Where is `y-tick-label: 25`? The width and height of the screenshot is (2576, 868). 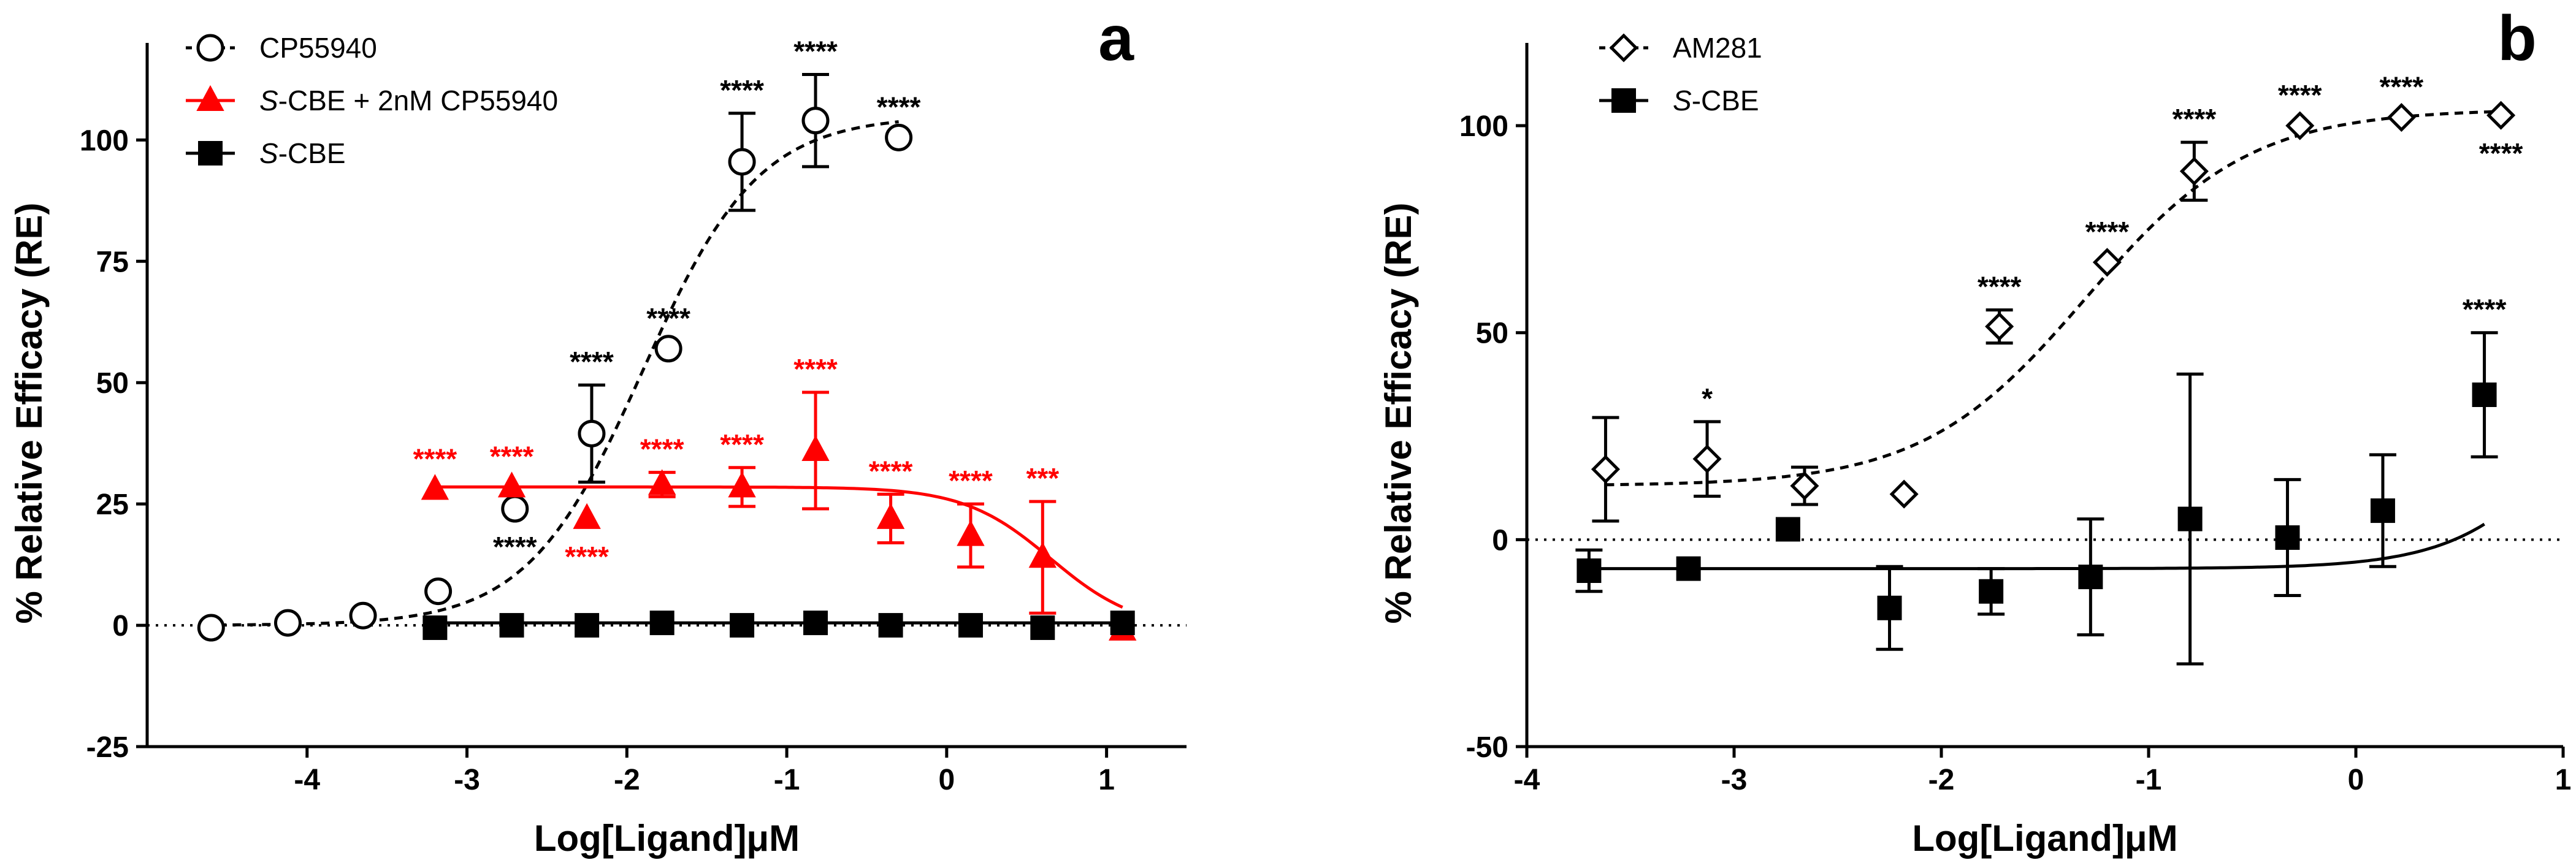 y-tick-label: 25 is located at coordinates (112, 505).